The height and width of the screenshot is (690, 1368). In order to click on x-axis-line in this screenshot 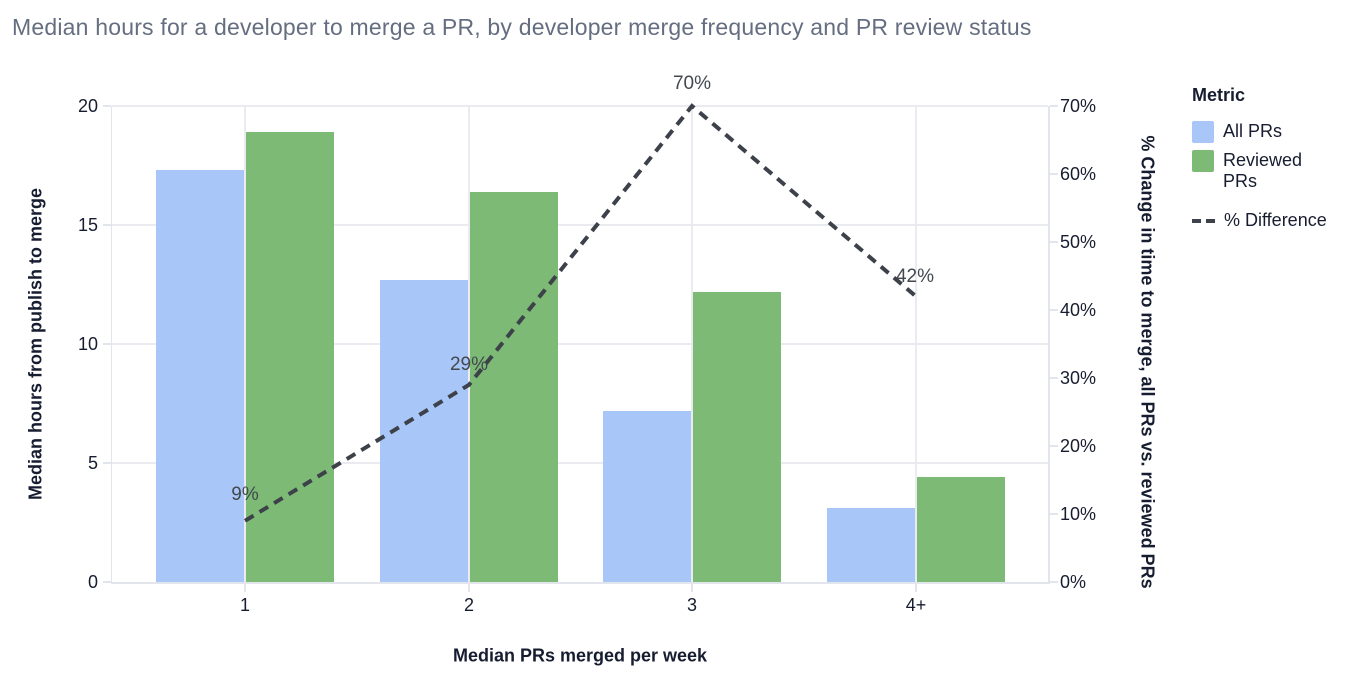, I will do `click(580, 583)`.